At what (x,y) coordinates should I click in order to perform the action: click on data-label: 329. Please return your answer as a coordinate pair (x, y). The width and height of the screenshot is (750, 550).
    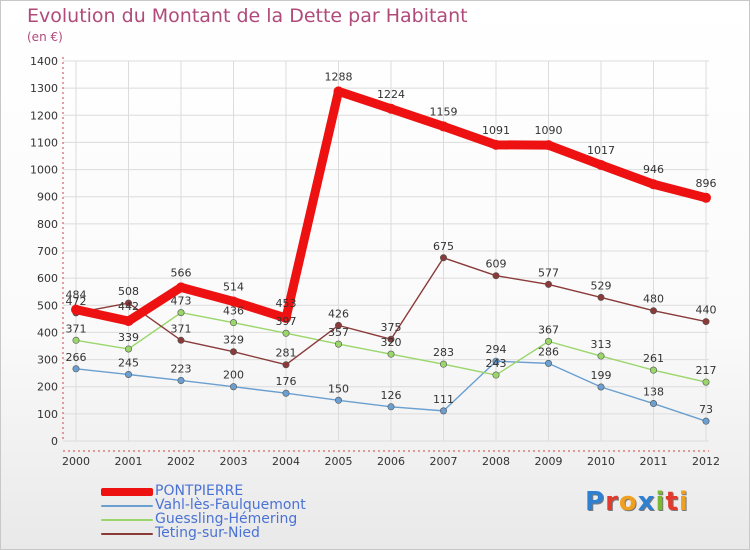
    Looking at the image, I should click on (233, 340).